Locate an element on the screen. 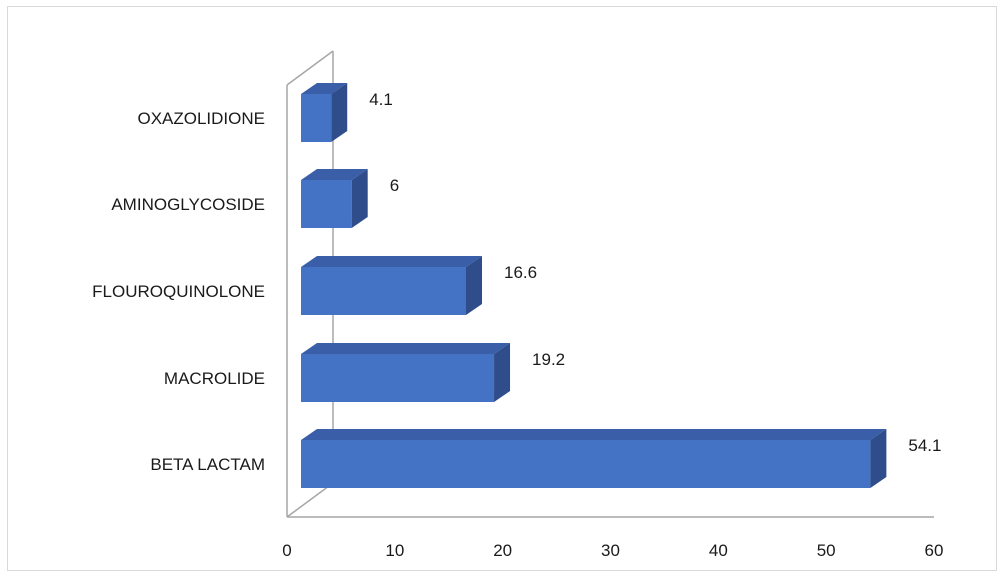  category-label: BETA LACTAM is located at coordinates (207, 464).